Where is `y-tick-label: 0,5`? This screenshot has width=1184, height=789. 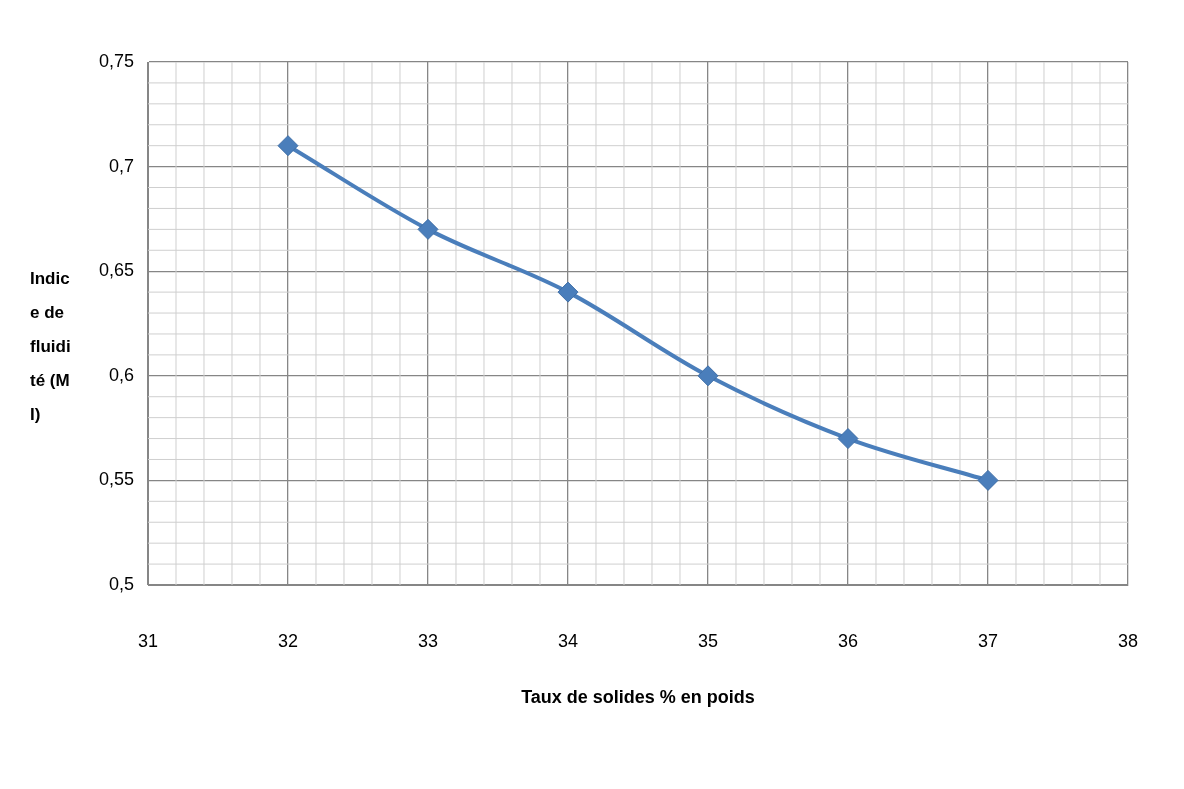 y-tick-label: 0,5 is located at coordinates (121, 583).